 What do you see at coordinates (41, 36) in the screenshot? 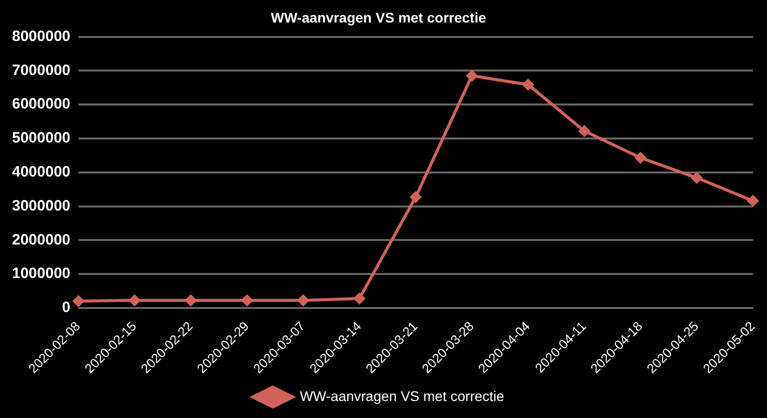
I see `y-tick-label: 8000000` at bounding box center [41, 36].